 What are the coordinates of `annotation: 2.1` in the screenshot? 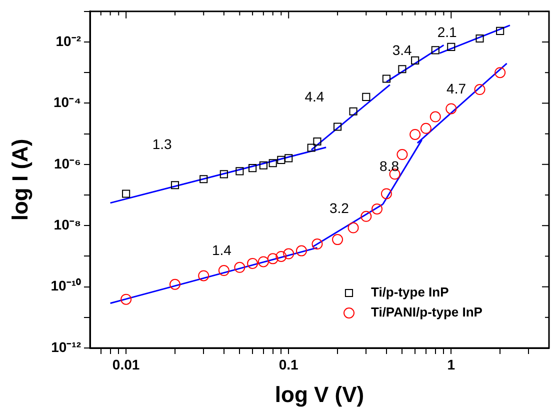 It's located at (447, 32).